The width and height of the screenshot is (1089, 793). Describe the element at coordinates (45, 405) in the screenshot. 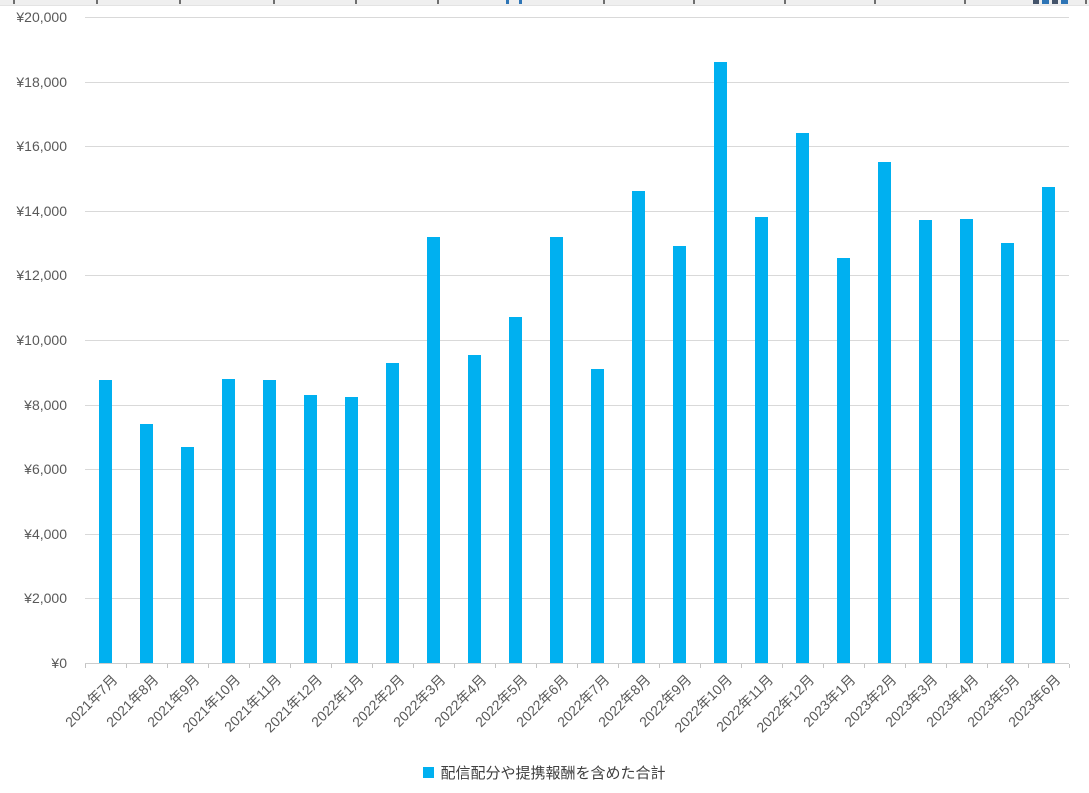

I see `y-axis-tick-label: ¥8,000` at that location.